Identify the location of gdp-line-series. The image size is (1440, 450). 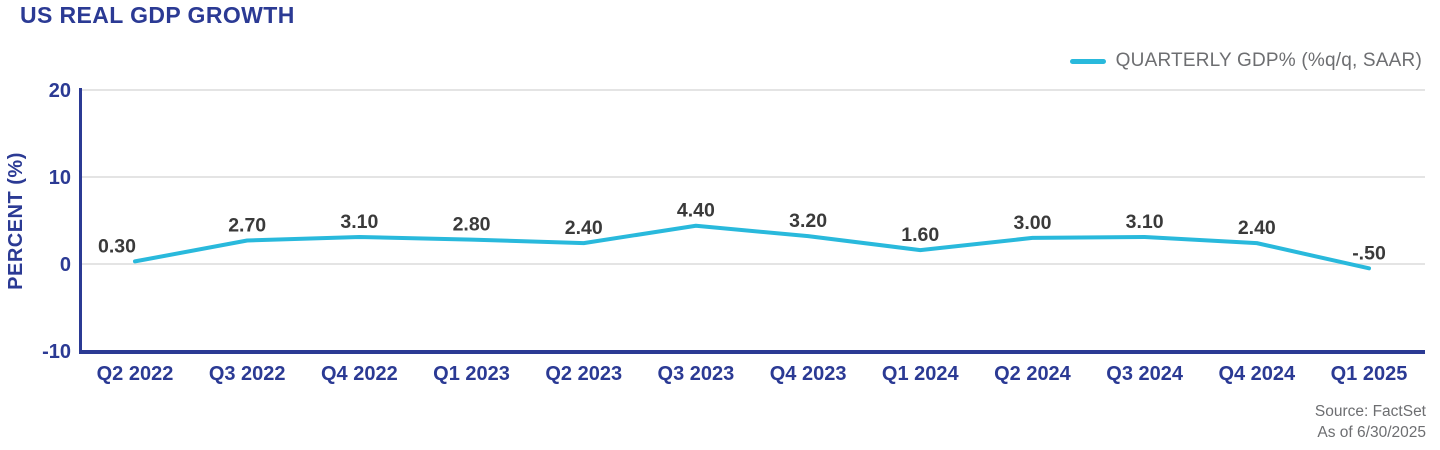
(752, 247).